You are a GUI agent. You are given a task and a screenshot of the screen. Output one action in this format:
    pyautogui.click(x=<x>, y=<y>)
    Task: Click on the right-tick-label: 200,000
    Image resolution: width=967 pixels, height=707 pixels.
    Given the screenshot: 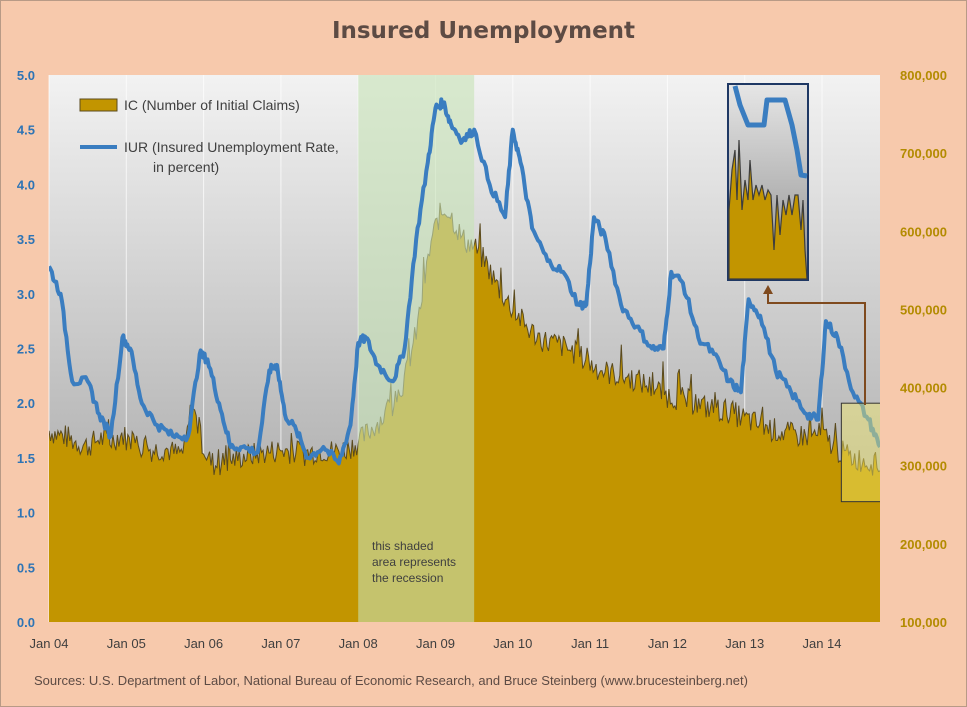 What is the action you would take?
    pyautogui.click(x=923, y=544)
    